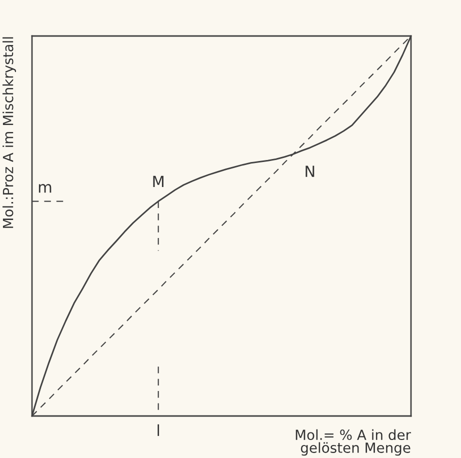 Image resolution: width=461 pixels, height=458 pixels. I want to click on y-axis-title: Mol.:Proz A im Mischkrystall, so click(9, 132).